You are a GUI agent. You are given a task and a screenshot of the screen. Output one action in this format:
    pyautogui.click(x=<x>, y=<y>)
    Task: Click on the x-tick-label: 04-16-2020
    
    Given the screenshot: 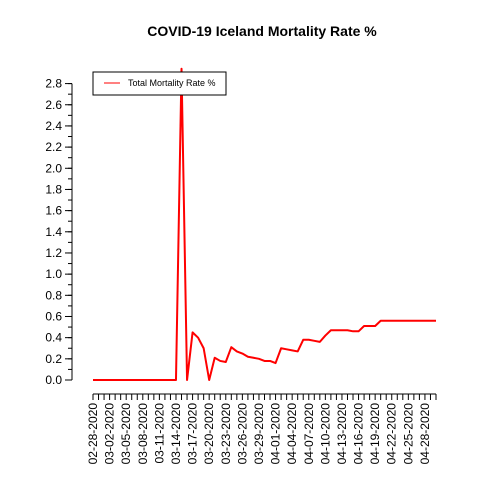 What is the action you would take?
    pyautogui.click(x=359, y=434)
    